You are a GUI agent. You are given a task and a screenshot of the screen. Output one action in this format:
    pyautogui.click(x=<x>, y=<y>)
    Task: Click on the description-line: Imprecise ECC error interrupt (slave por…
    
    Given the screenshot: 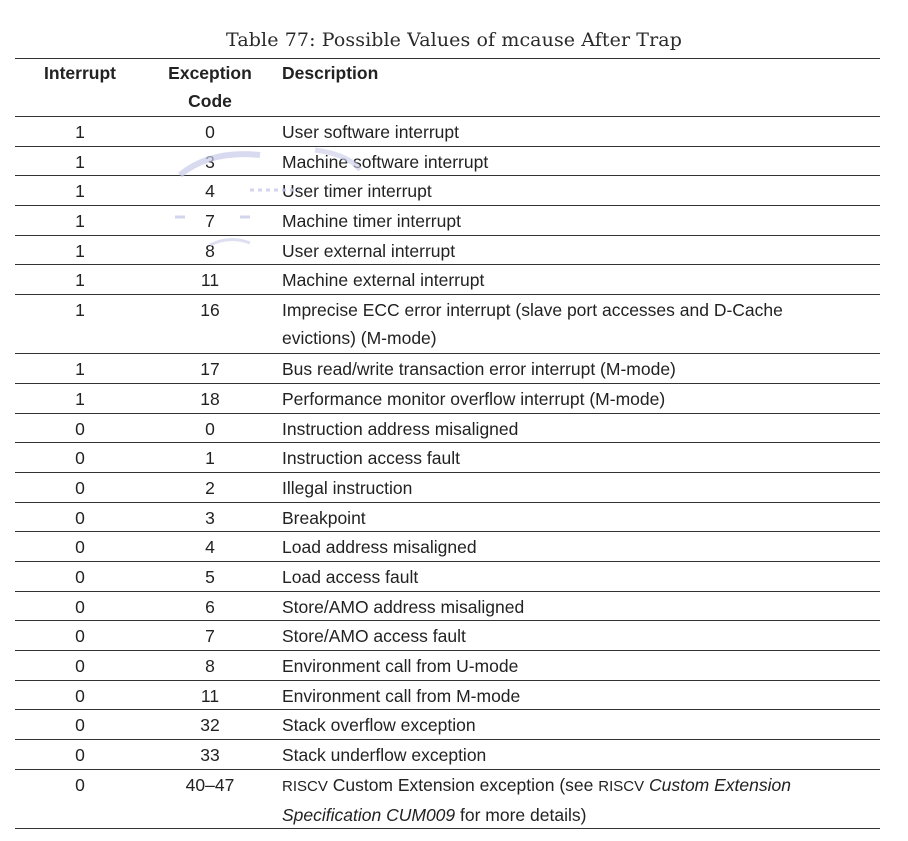 What is the action you would take?
    pyautogui.click(x=532, y=310)
    